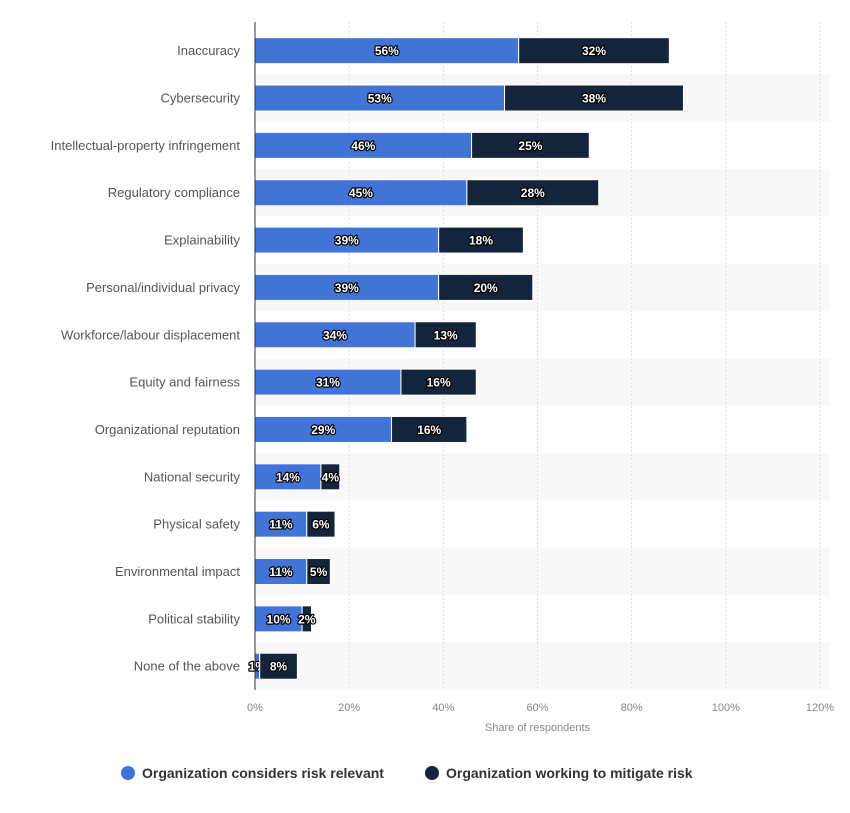  I want to click on data-label: 13%, so click(446, 335).